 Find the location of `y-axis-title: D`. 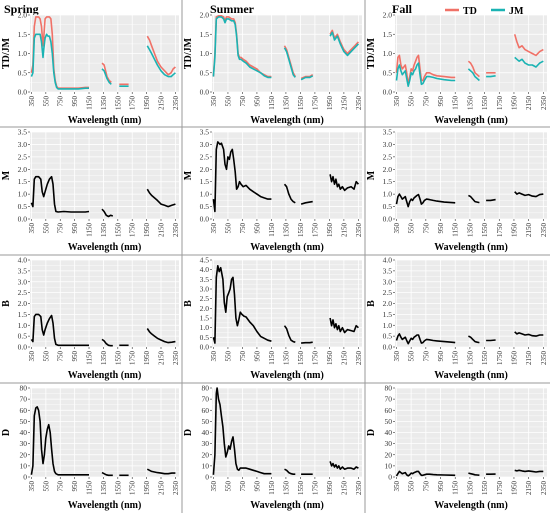

y-axis-title: D is located at coordinates (6, 432).